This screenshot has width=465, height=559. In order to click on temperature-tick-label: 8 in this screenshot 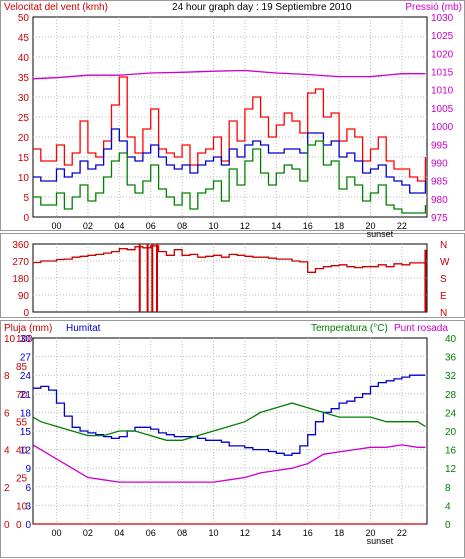, I will do `click(448, 488)`.